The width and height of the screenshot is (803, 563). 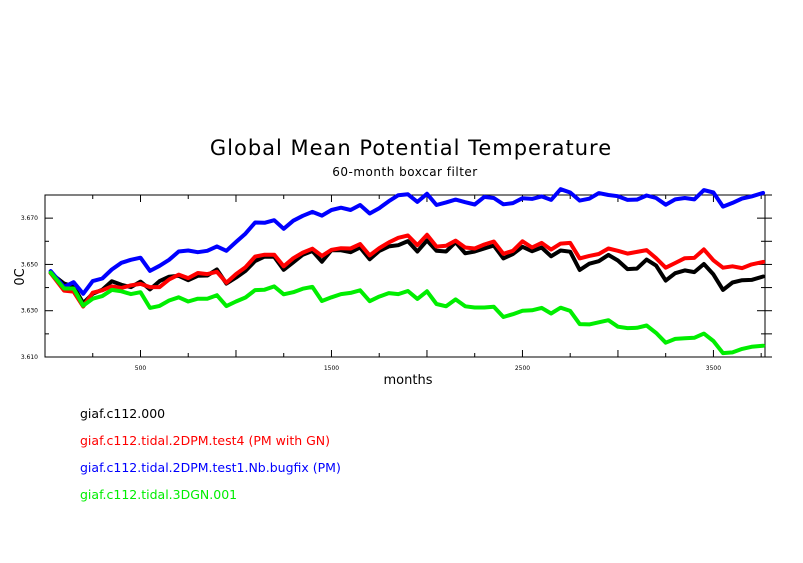 I want to click on x-tick-label: 500, so click(x=141, y=368).